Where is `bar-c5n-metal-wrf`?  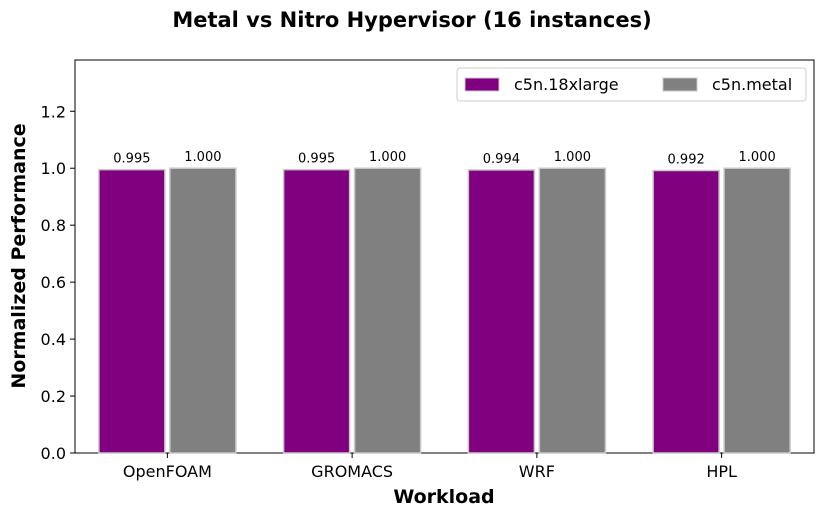 bar-c5n-metal-wrf is located at coordinates (572, 310).